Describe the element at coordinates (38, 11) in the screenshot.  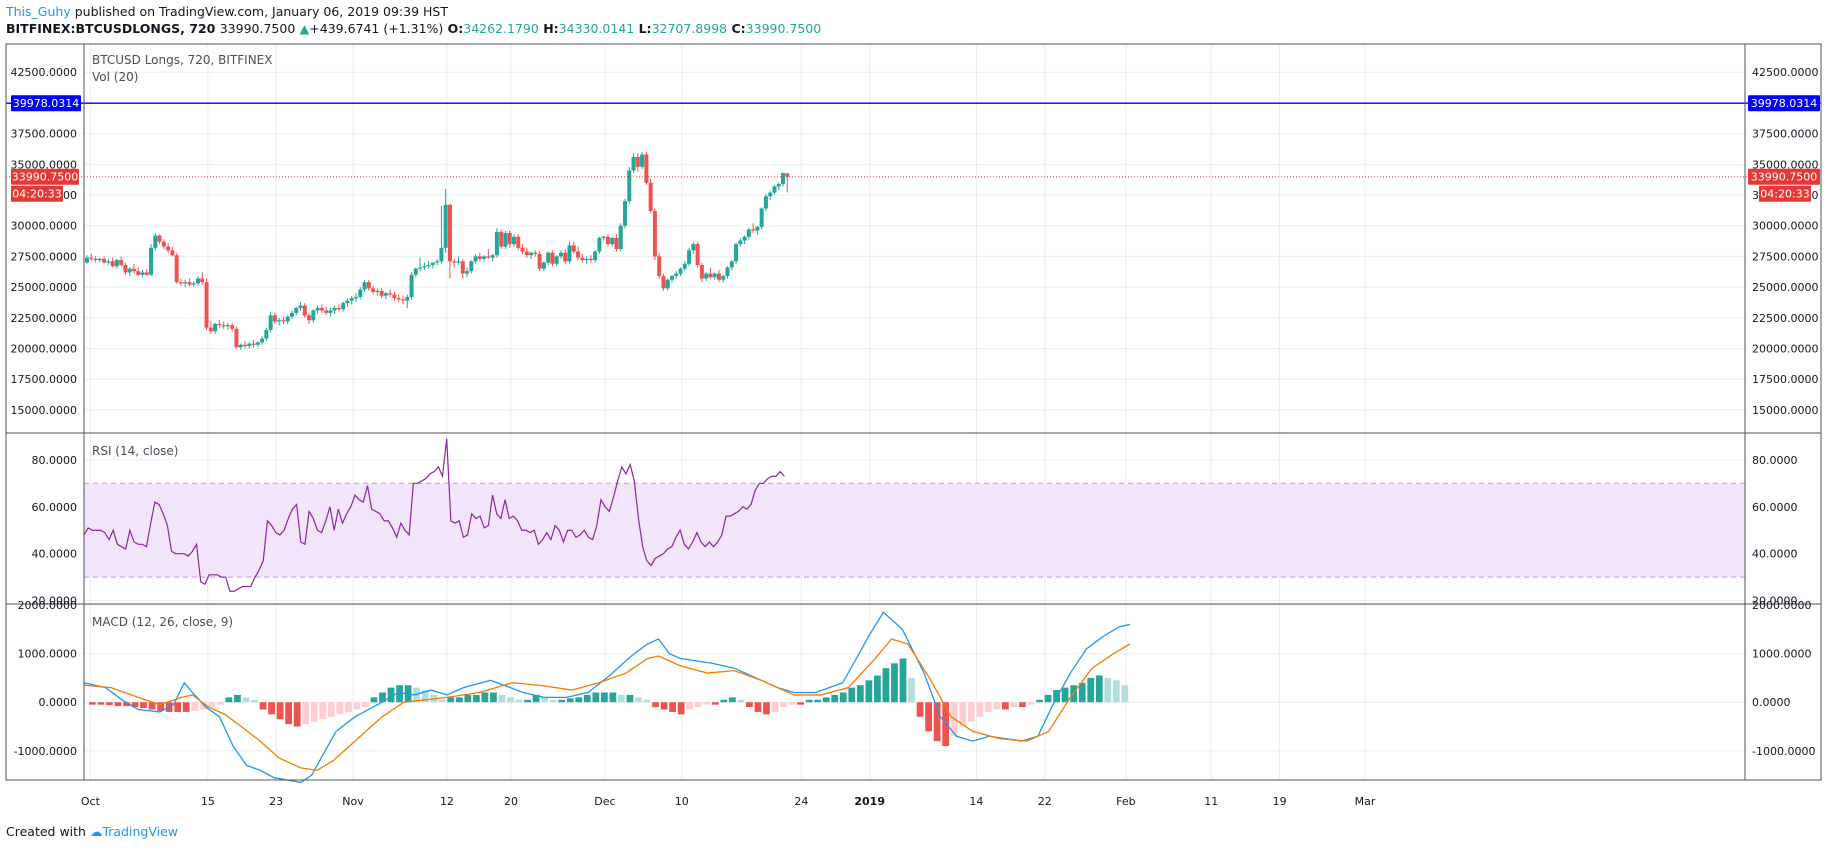
I see `author-link: This_Guhy` at that location.